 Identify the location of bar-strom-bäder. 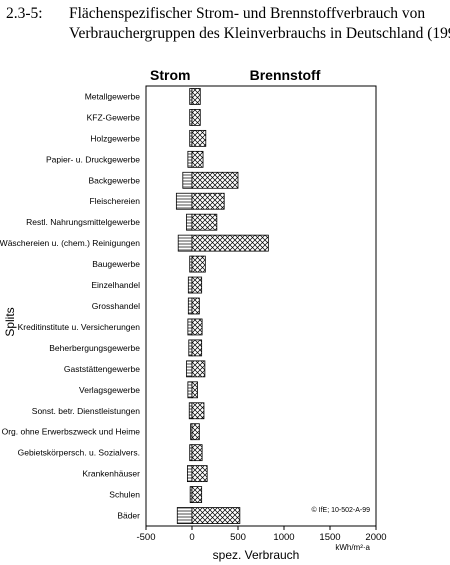
(184, 515).